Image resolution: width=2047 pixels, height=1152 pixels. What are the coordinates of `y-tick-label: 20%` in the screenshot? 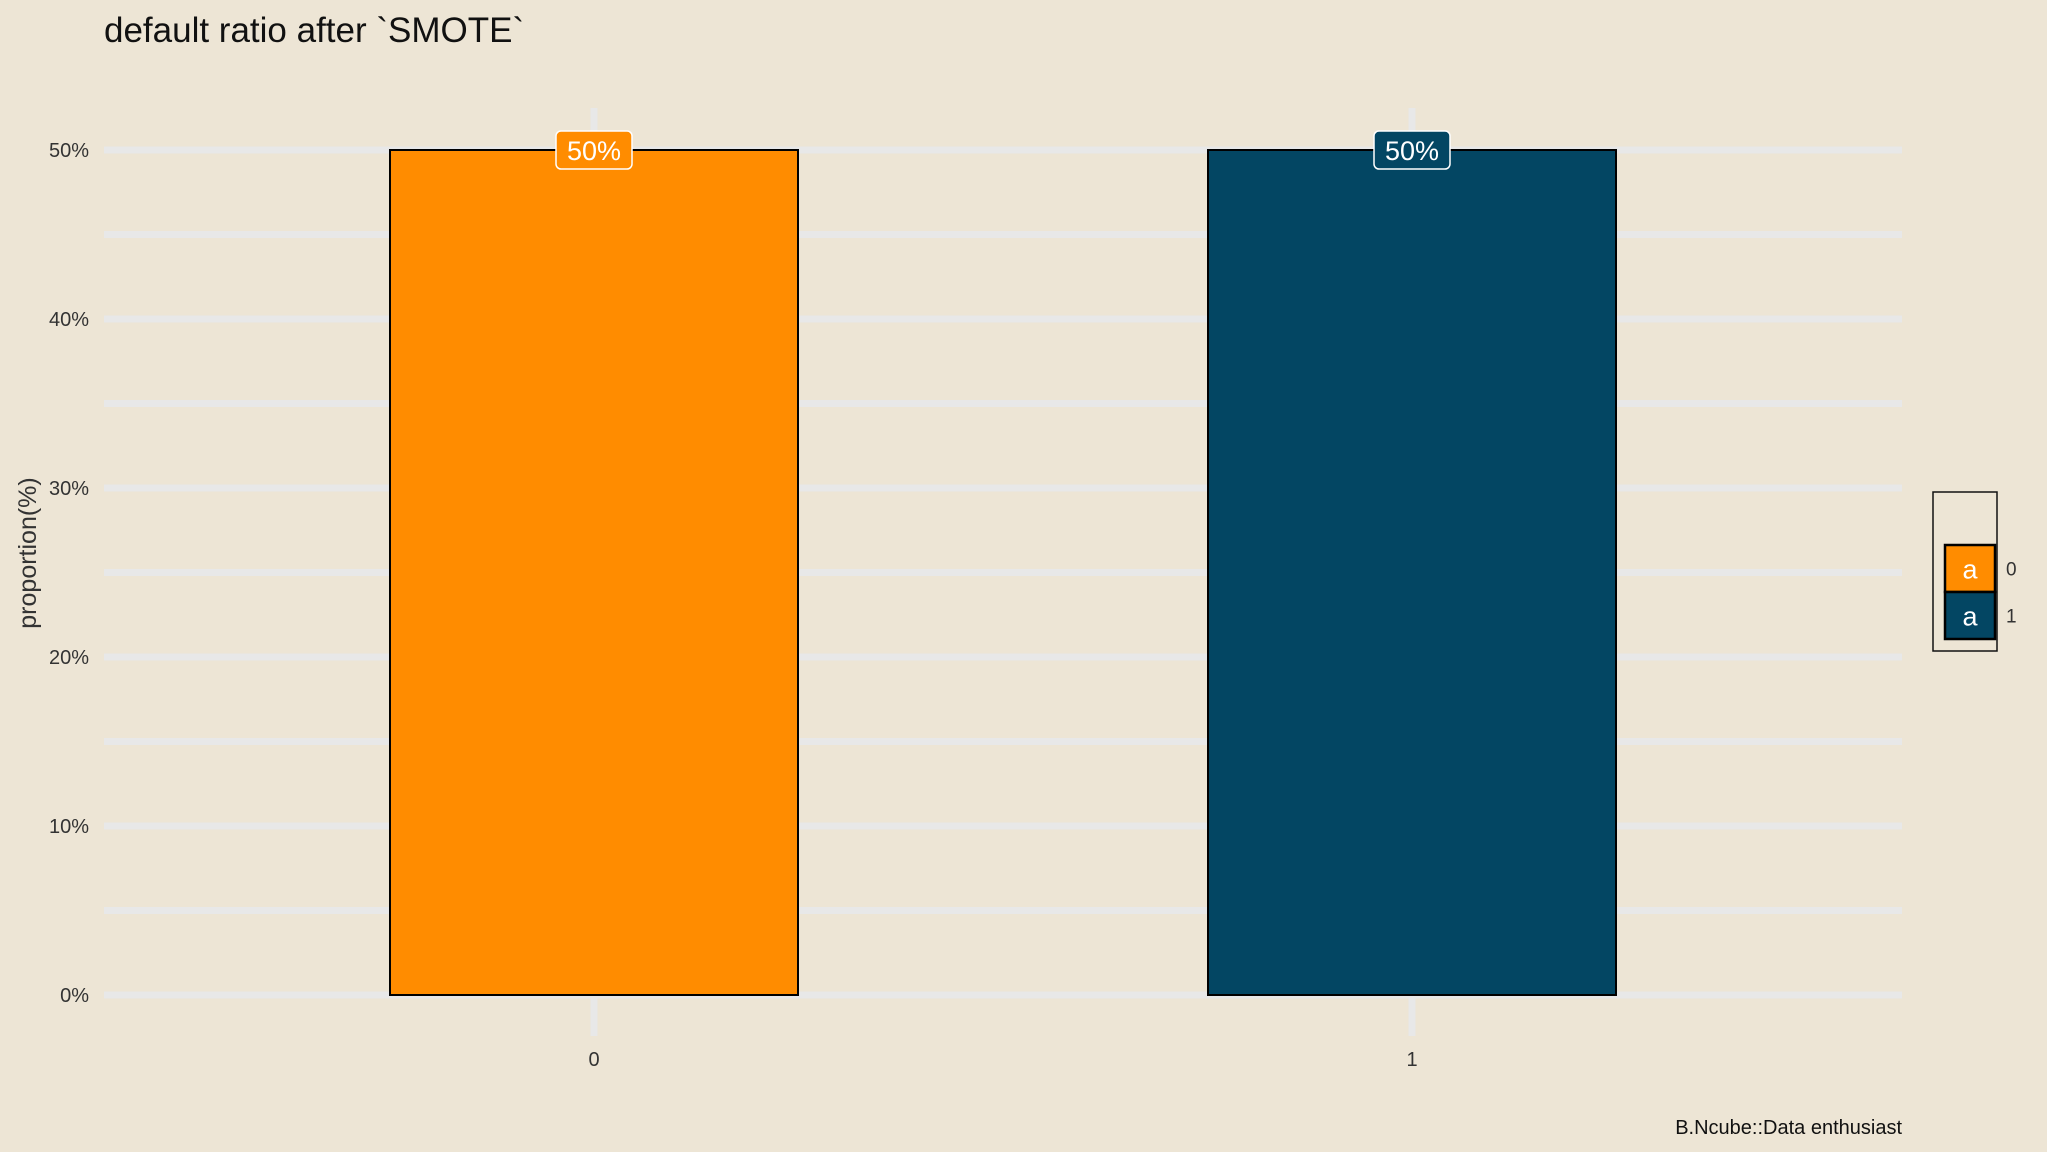 It's located at (69, 658).